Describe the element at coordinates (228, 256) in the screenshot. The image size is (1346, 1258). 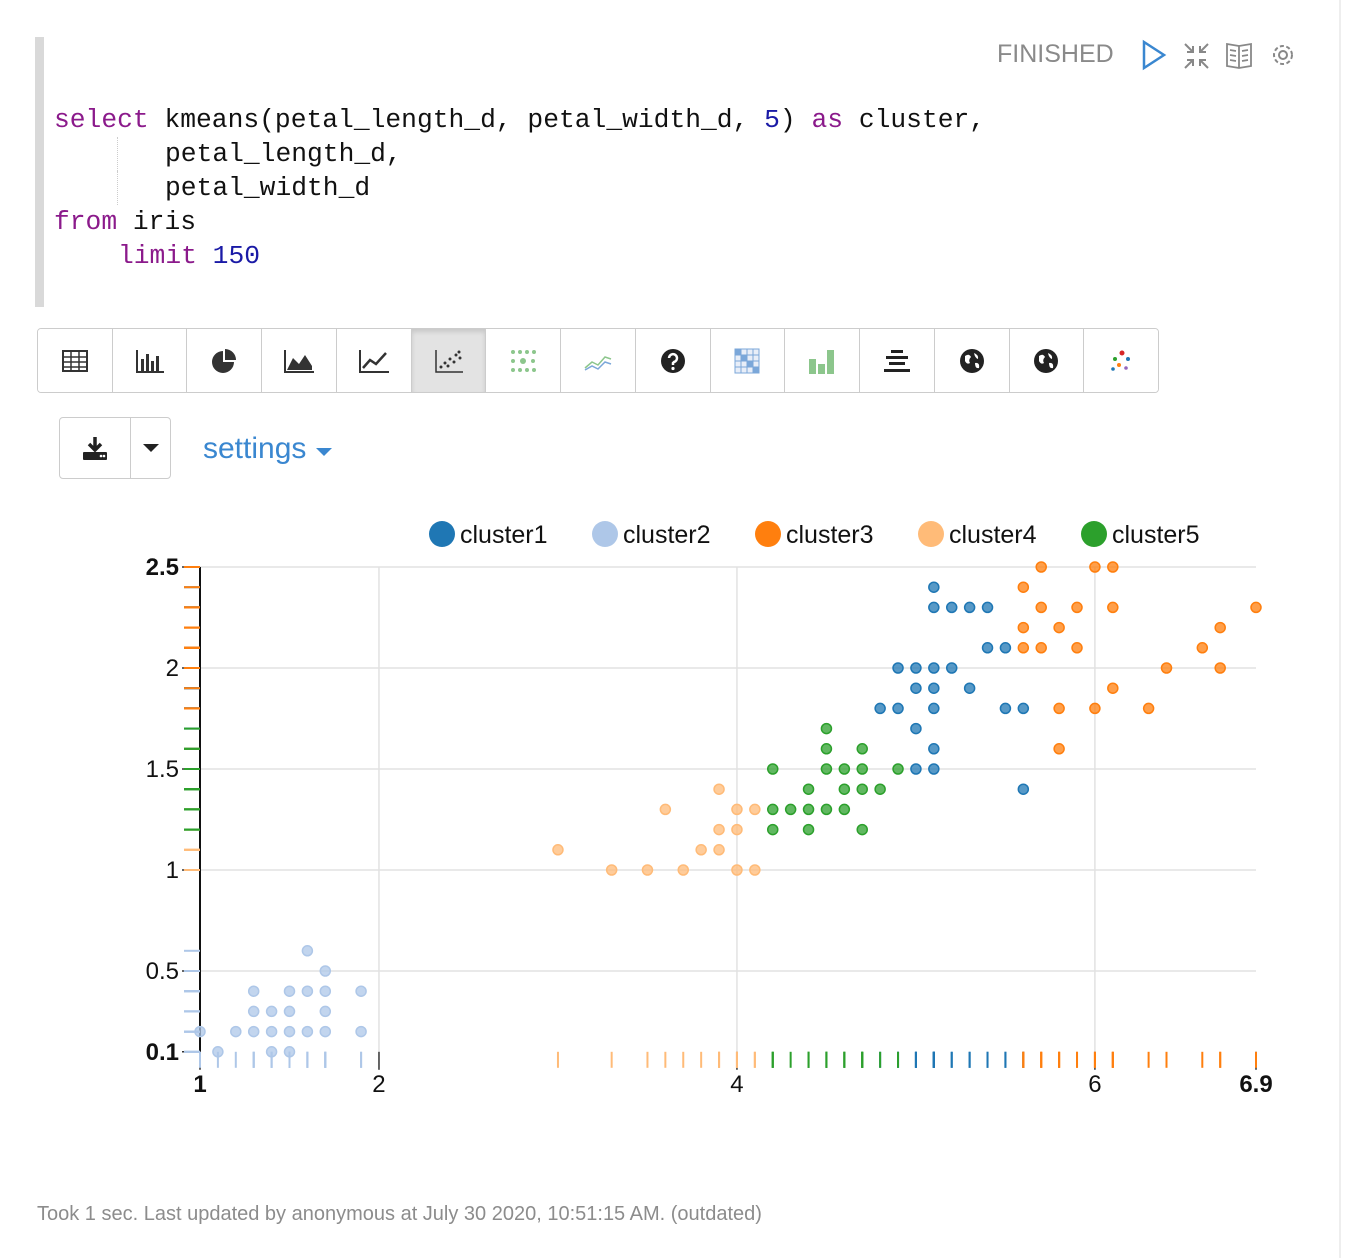
I see `code-token: 150` at that location.